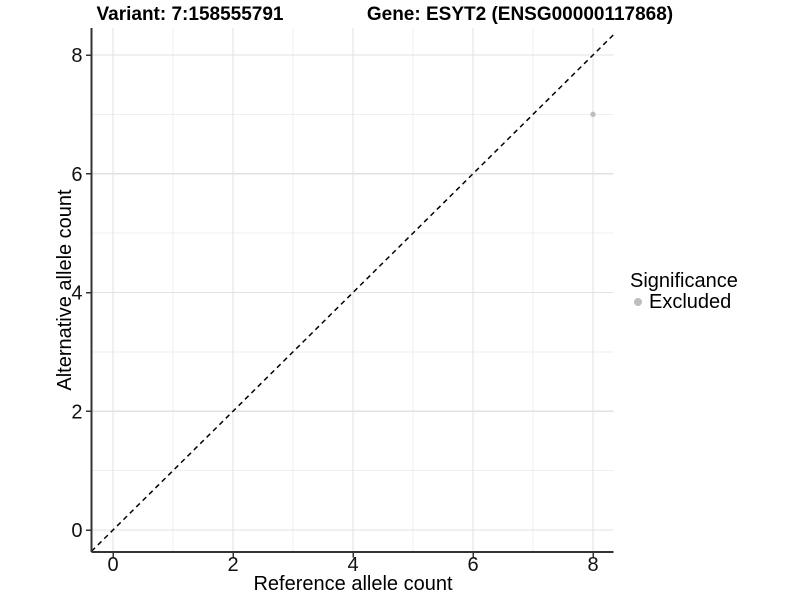  I want to click on variant-title: Variant: 7:158555791, so click(190, 14).